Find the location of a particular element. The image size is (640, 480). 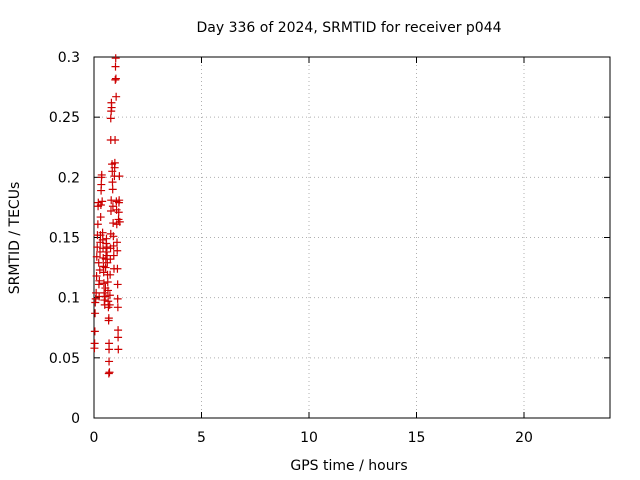

data-series-srmtid is located at coordinates (107, 216).